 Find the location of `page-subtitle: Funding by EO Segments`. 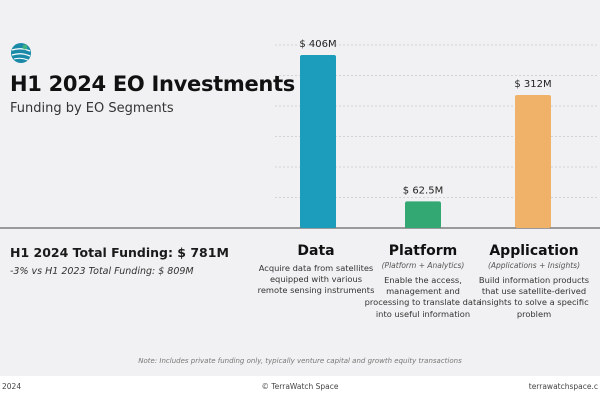

page-subtitle: Funding by EO Segments is located at coordinates (92, 108).